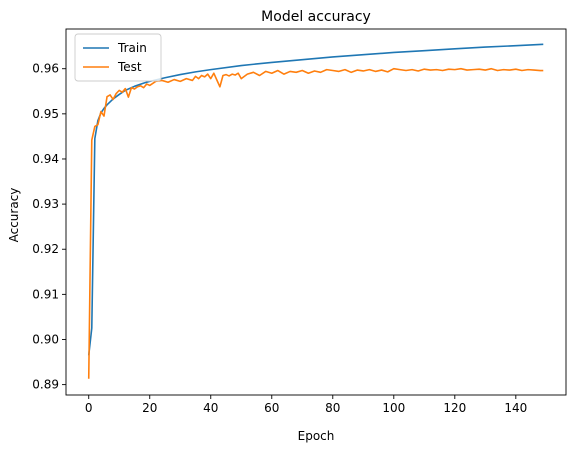 This screenshot has height=451, width=574. What do you see at coordinates (45, 204) in the screenshot?
I see `y-tick-label: 0.93` at bounding box center [45, 204].